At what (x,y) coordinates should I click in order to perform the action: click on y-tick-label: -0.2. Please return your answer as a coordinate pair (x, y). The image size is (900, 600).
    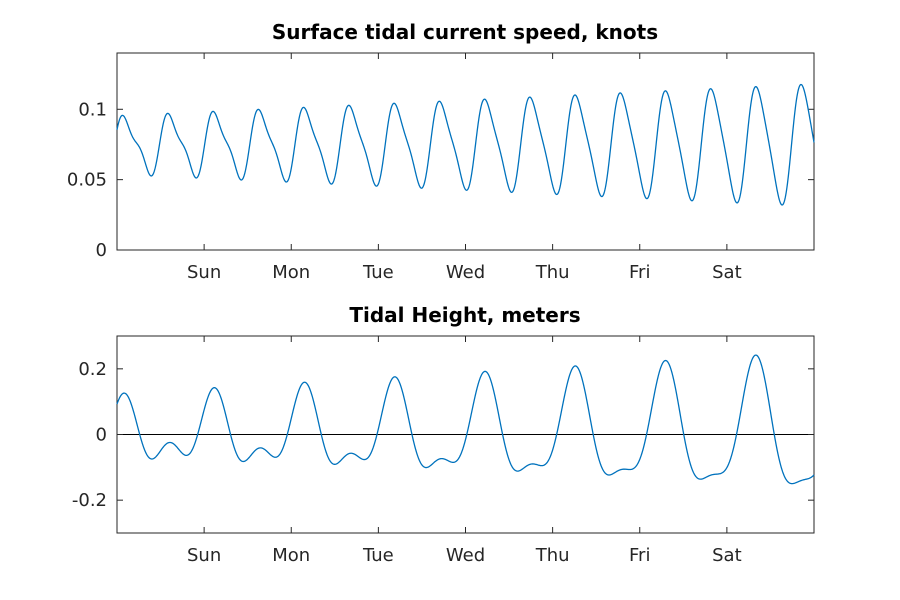
    Looking at the image, I should click on (89, 500).